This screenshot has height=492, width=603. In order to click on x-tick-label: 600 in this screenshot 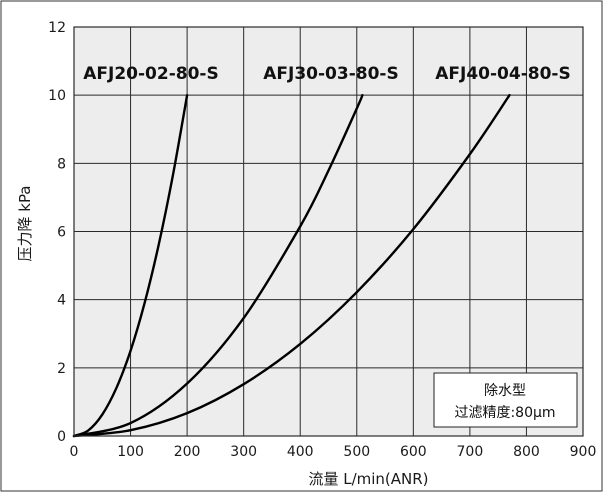, I will do `click(413, 452)`.